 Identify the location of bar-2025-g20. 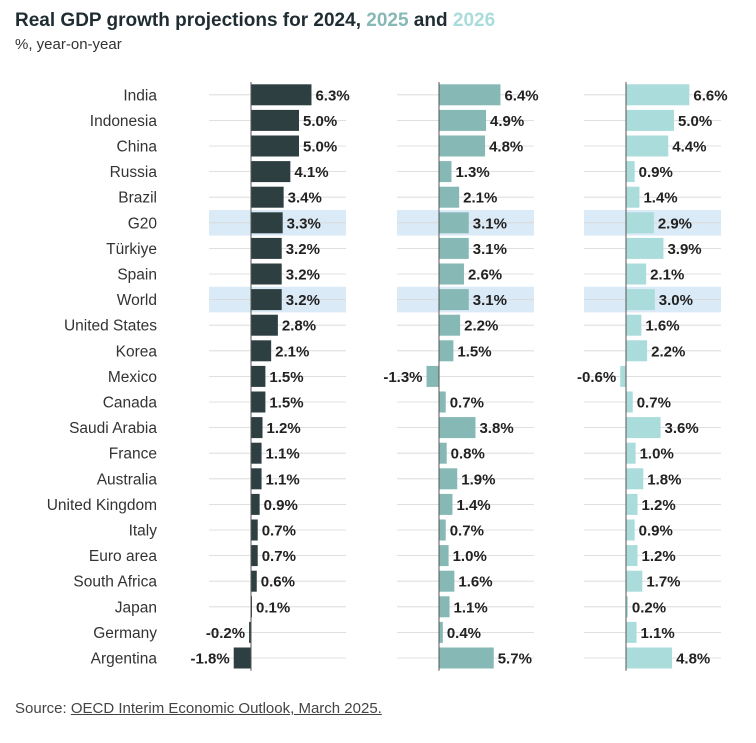
(454, 223).